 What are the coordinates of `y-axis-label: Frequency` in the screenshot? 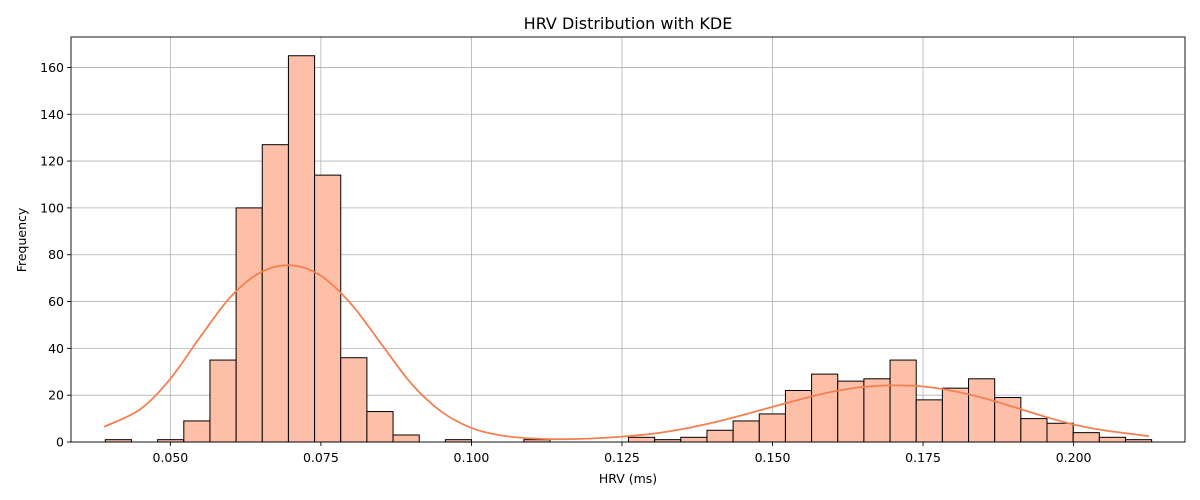 It's located at (21, 239).